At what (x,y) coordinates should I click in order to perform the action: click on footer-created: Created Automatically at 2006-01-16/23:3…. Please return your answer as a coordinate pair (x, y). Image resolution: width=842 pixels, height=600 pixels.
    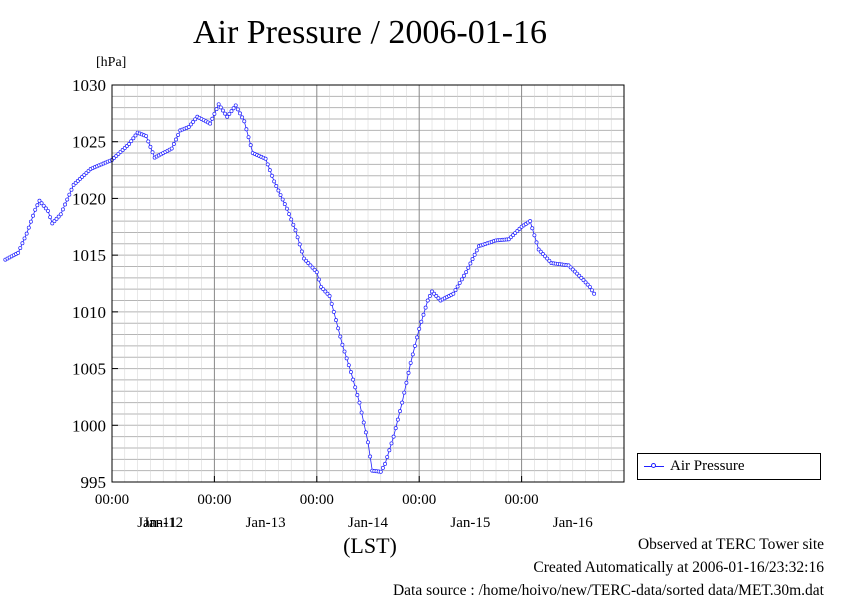
    Looking at the image, I should click on (678, 567).